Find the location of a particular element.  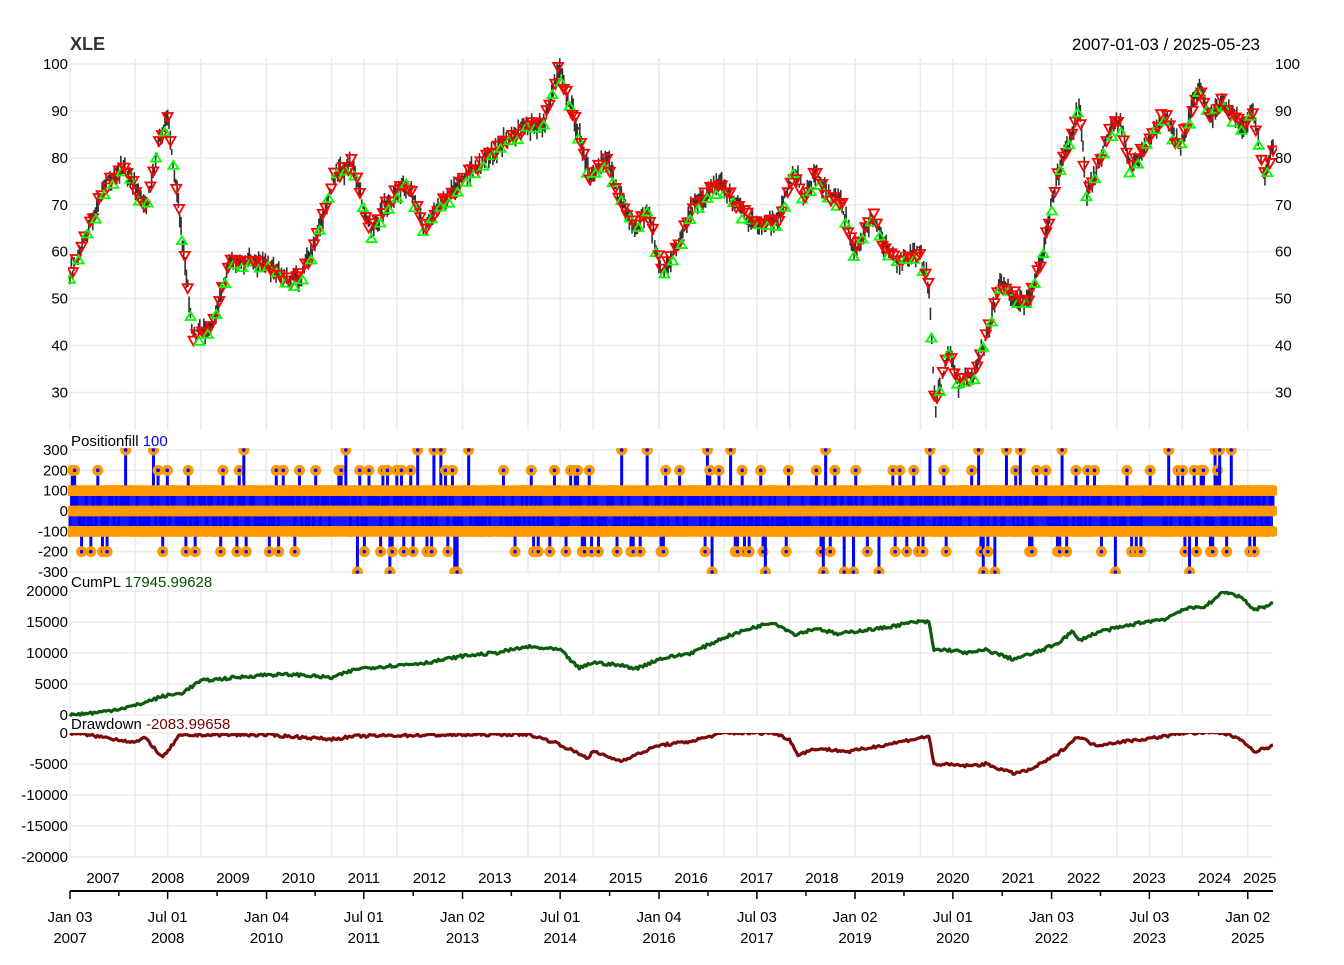

drawdown-y-tick-label: -20000 is located at coordinates (44, 857).